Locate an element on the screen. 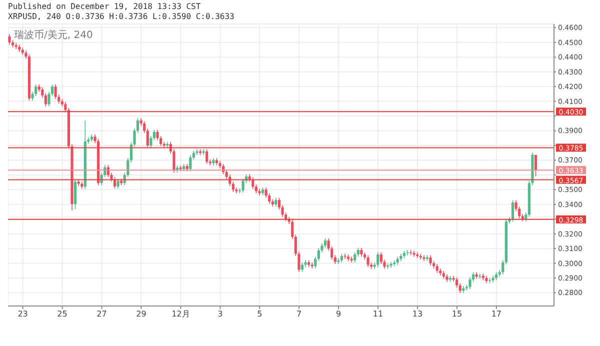  x-tick-label: 12月 is located at coordinates (181, 314).